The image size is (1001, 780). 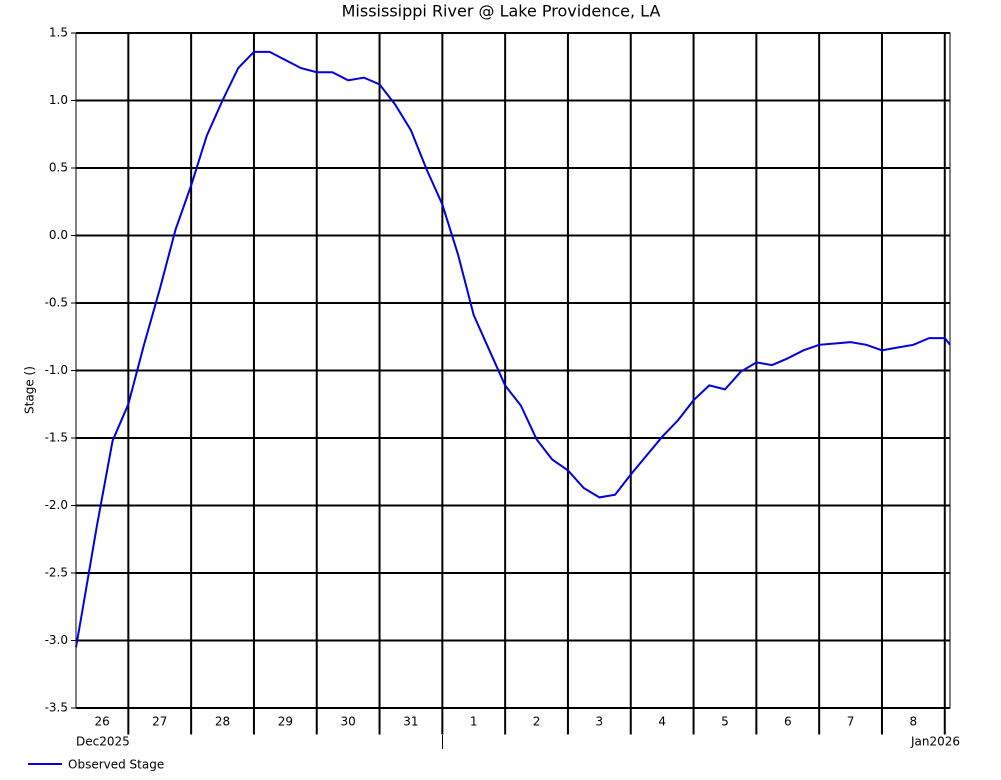 What do you see at coordinates (56, 370) in the screenshot?
I see `y-tick-label: -1.0` at bounding box center [56, 370].